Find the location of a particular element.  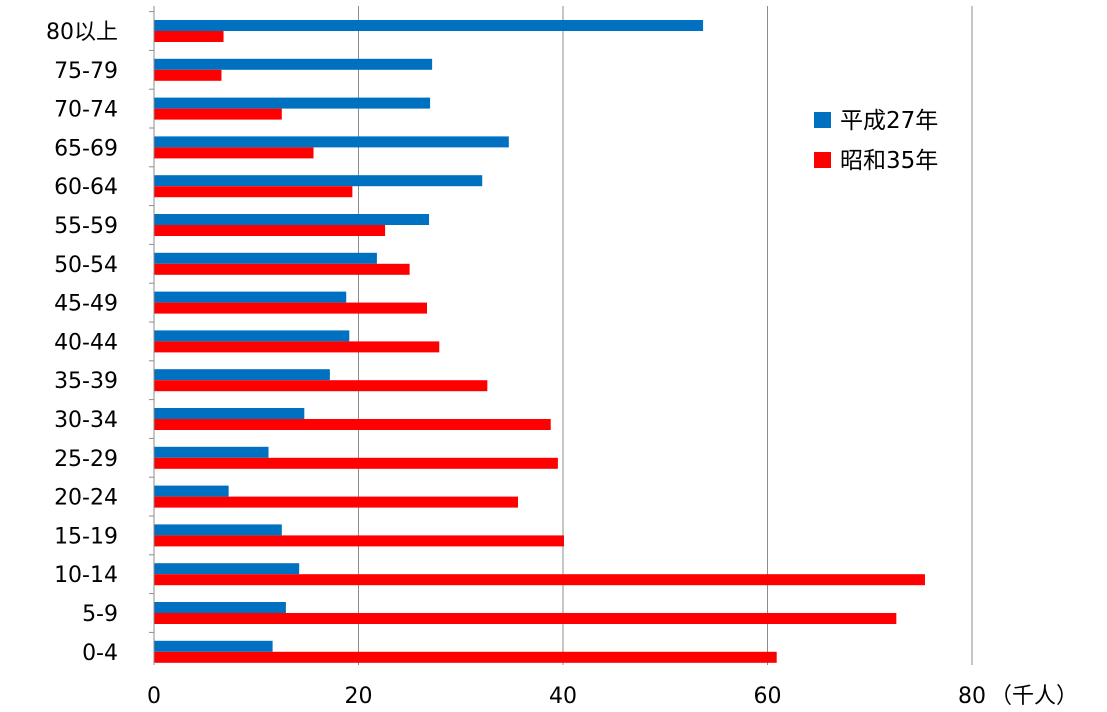

category-label: 65-69 is located at coordinates (86, 148).